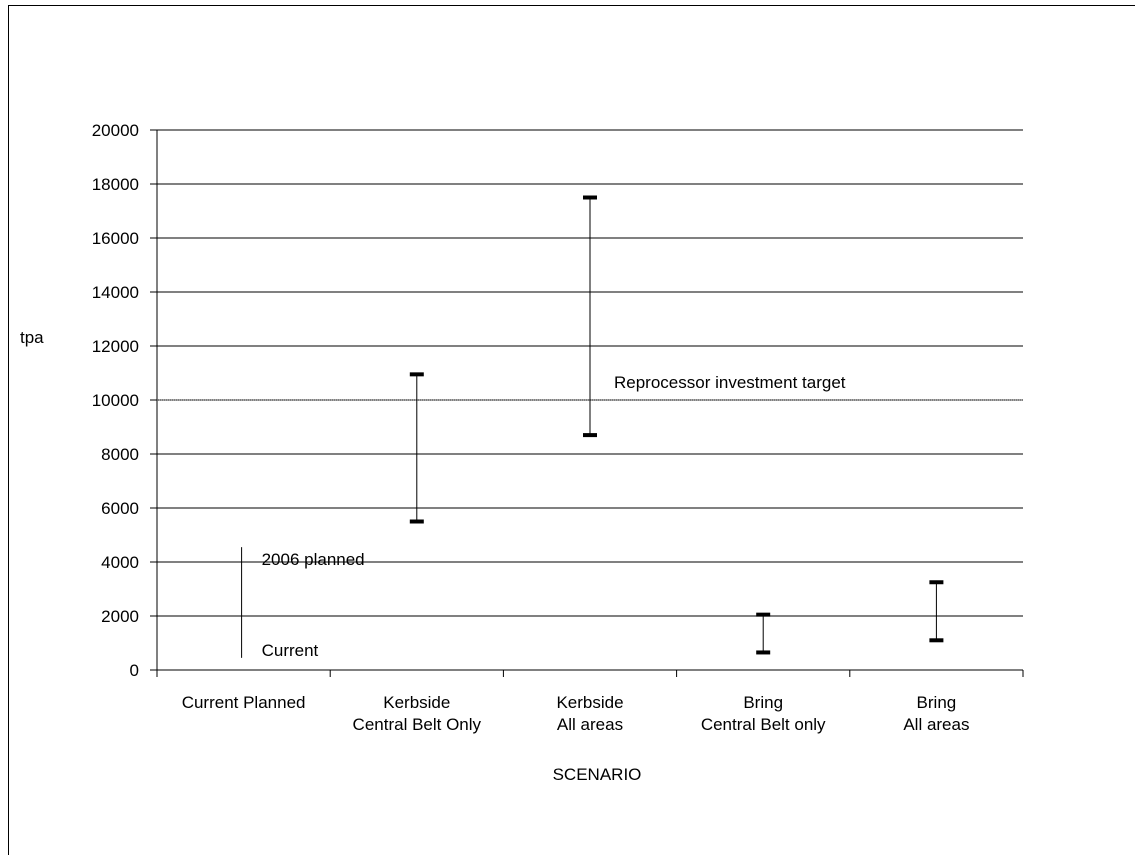  Describe the element at coordinates (244, 702) in the screenshot. I see `x-tick-label: Current Planned` at that location.